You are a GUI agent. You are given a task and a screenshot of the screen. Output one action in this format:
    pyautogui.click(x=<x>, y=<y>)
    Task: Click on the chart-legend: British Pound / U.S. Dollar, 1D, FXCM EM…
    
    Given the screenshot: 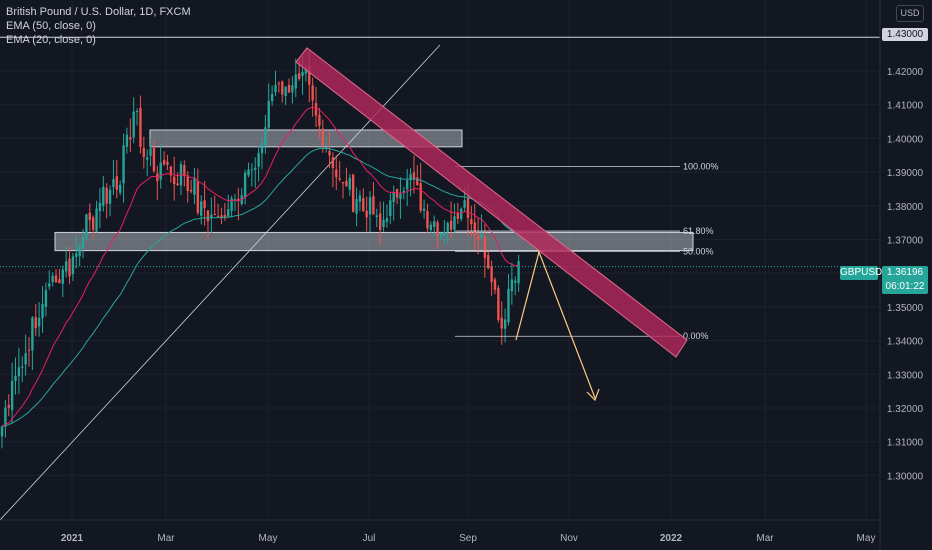 What is the action you would take?
    pyautogui.click(x=98, y=26)
    